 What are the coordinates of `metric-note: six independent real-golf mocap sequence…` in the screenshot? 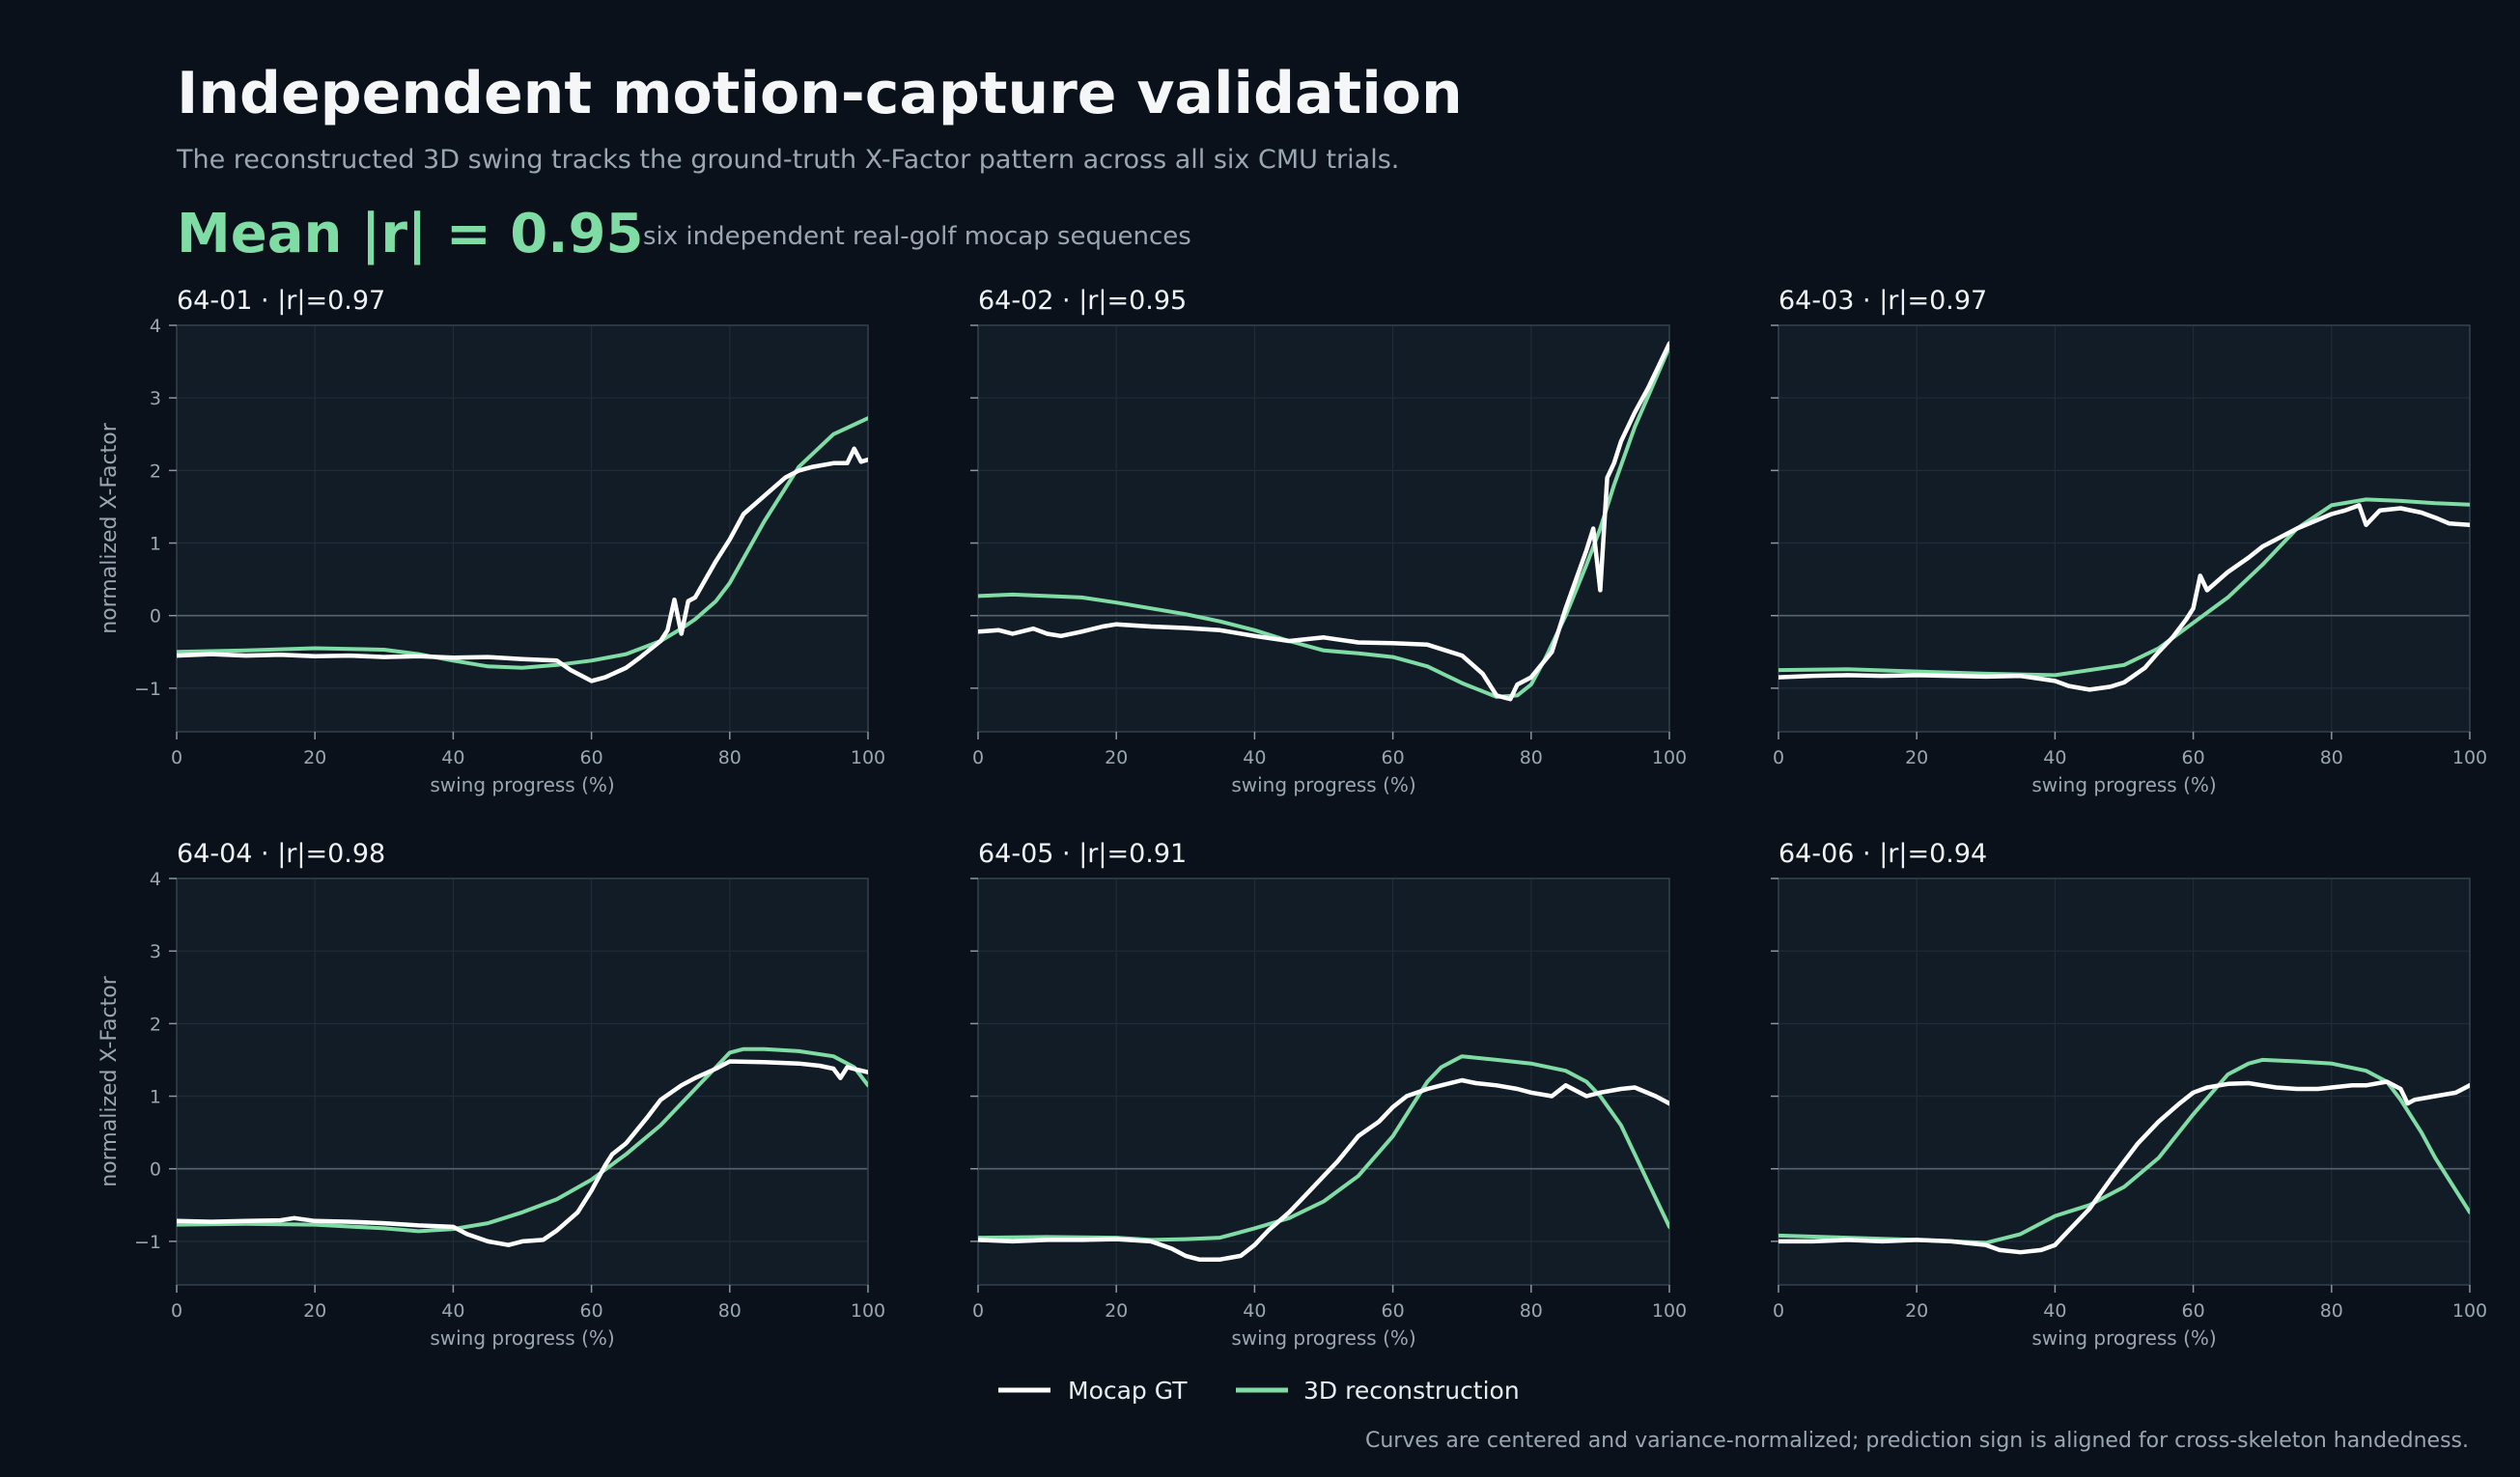 It's located at (917, 237).